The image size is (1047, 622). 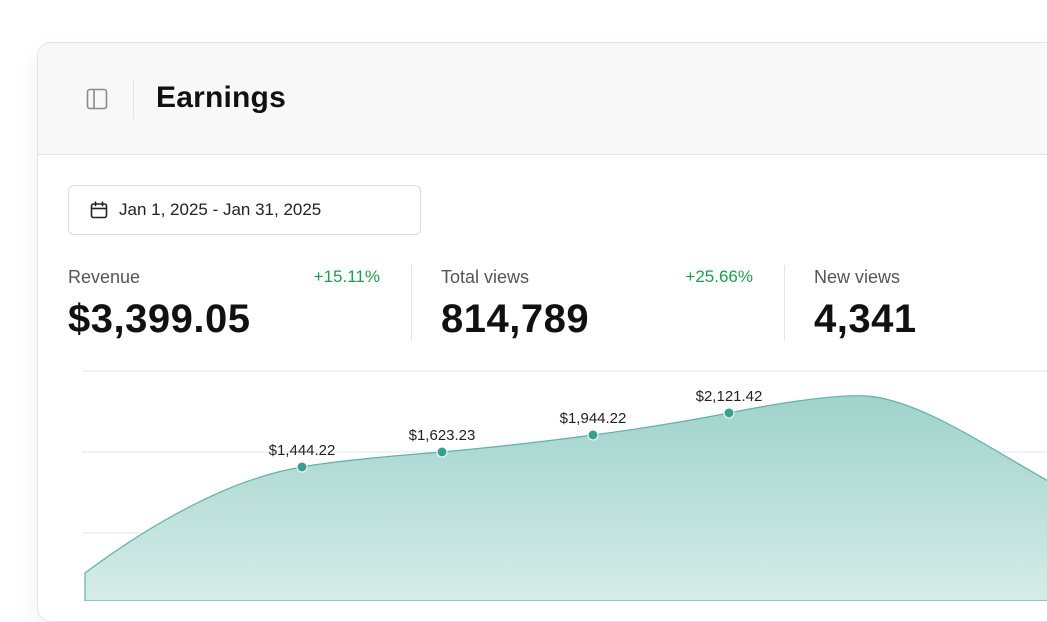 I want to click on stat-revenue: Revenue +15.11% $3,399.05, so click(x=224, y=305).